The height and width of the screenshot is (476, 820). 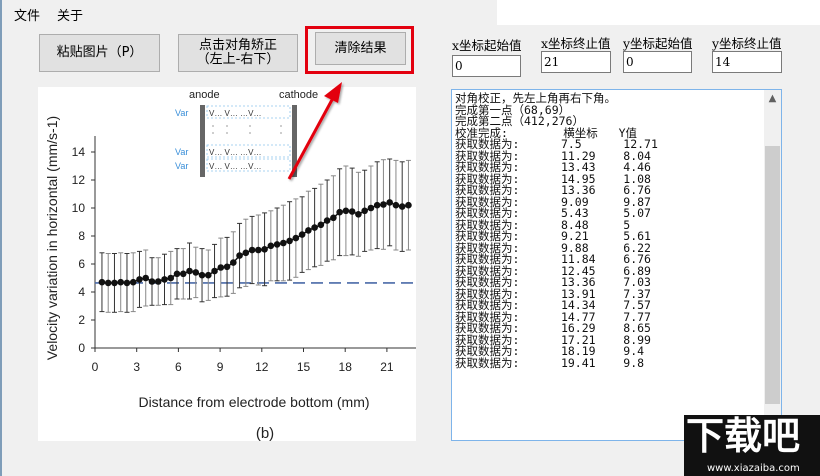 I want to click on diagonal-calibrate-button: 点击对角矫正 （左上-右下）, so click(x=238, y=53).